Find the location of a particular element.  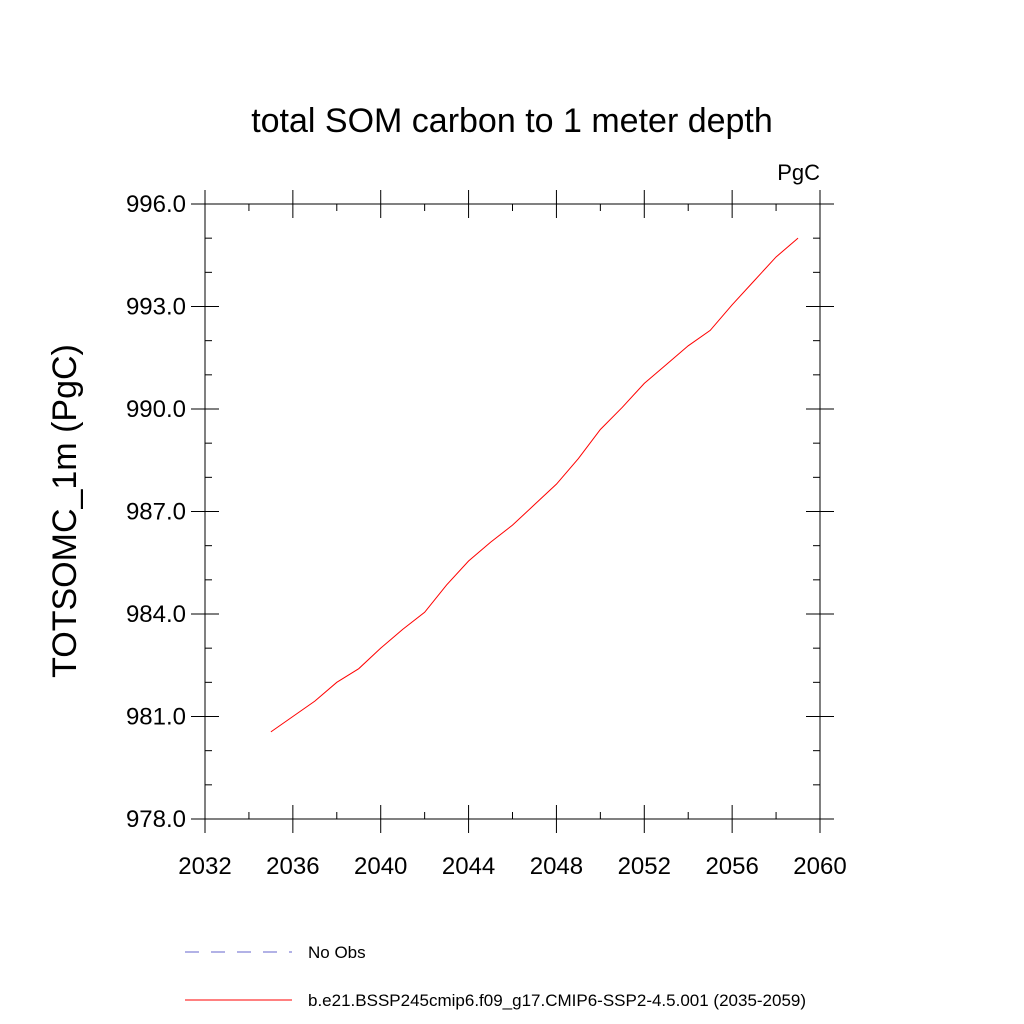

y-tick-label: 993.0 is located at coordinates (156, 307).